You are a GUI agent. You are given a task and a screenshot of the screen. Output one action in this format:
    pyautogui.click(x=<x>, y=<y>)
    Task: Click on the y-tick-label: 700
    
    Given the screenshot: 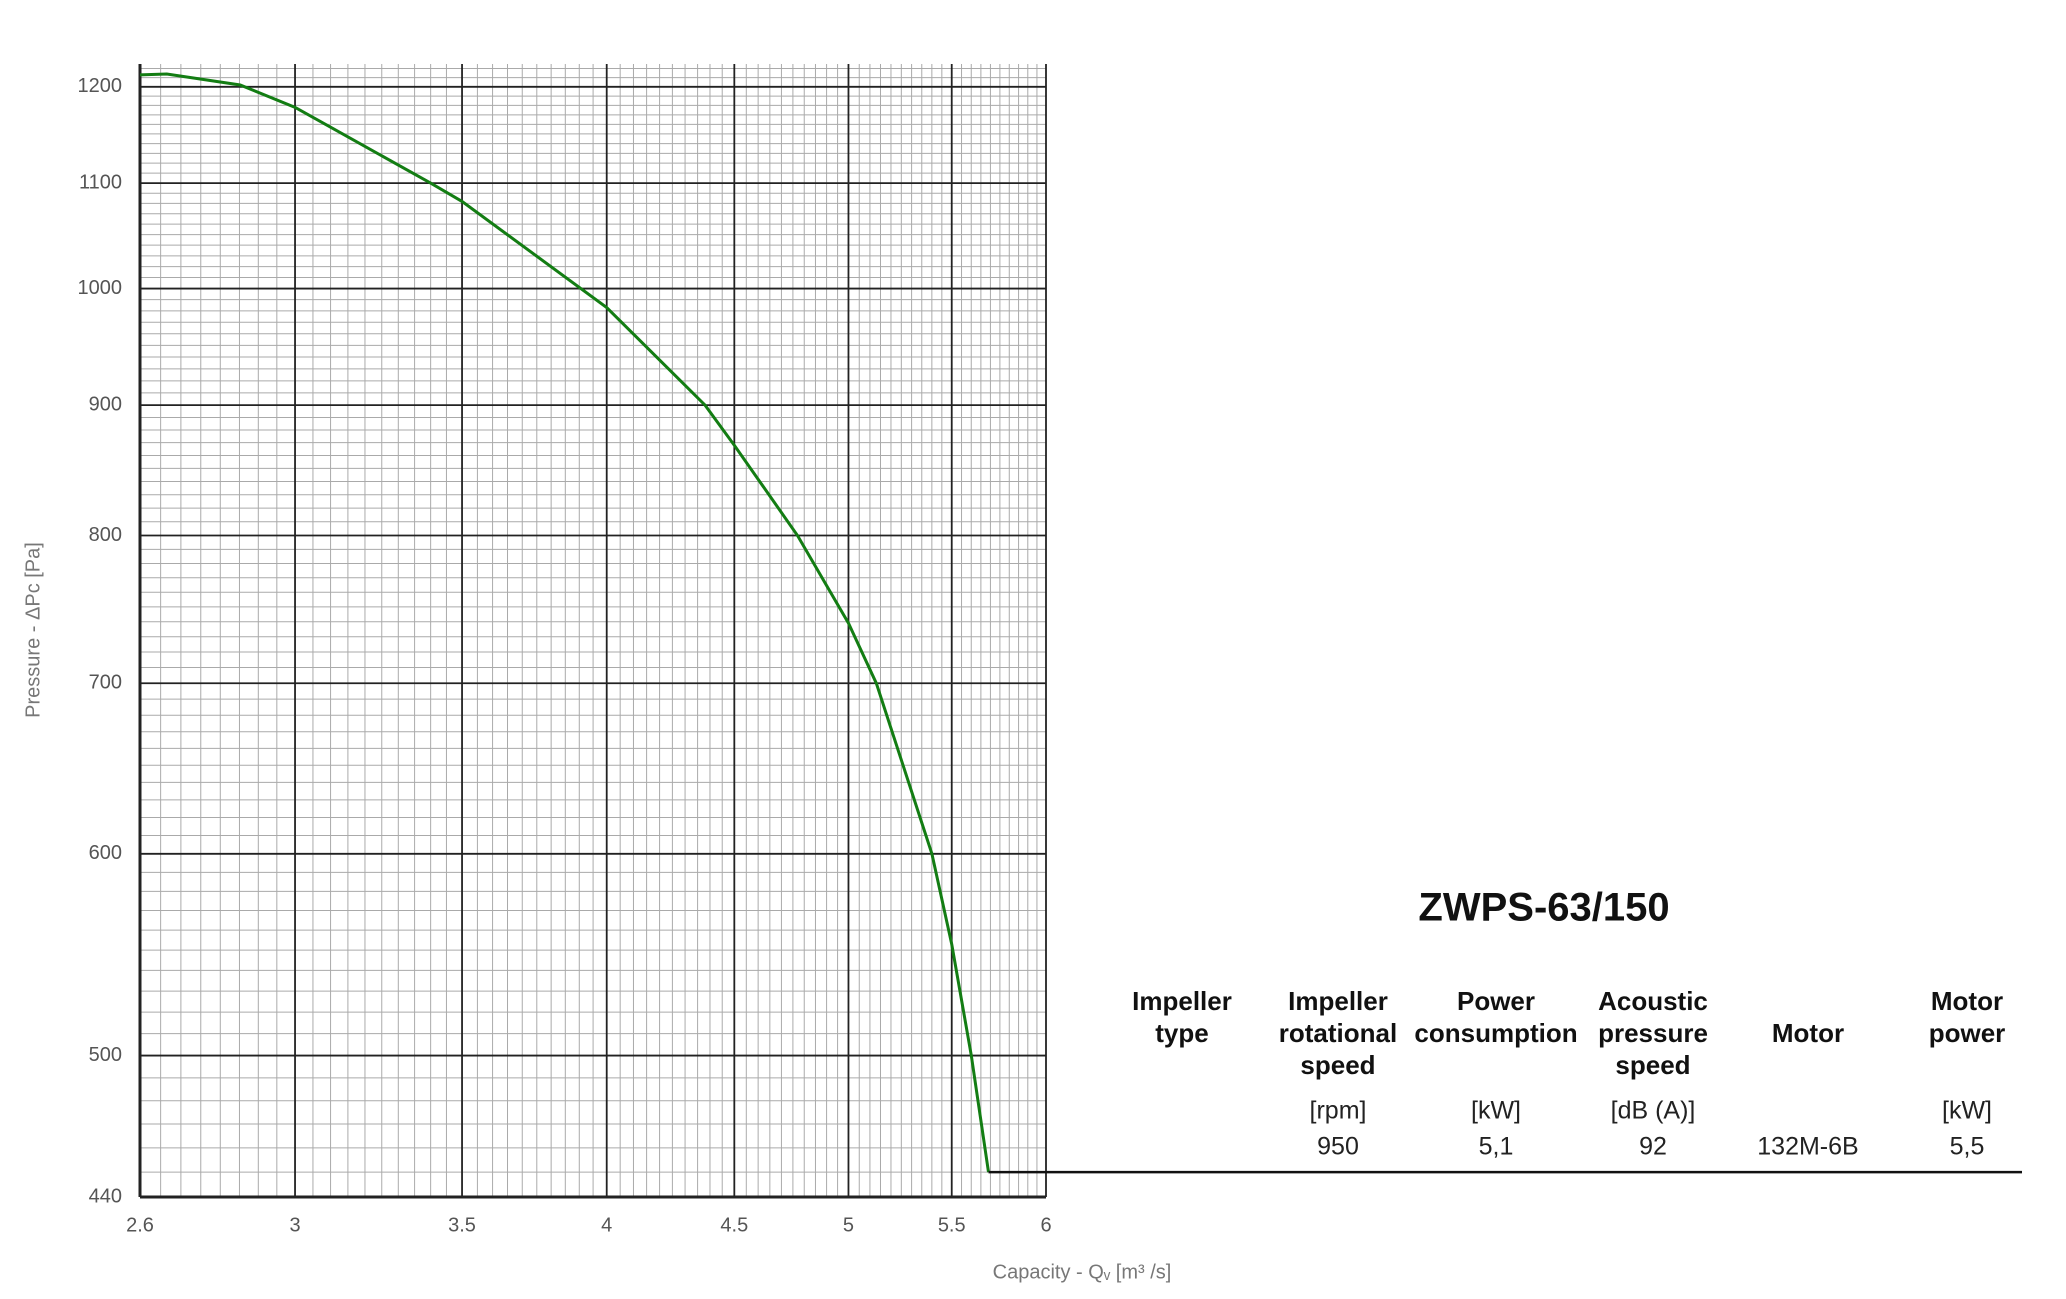 What is the action you would take?
    pyautogui.click(x=105, y=683)
    